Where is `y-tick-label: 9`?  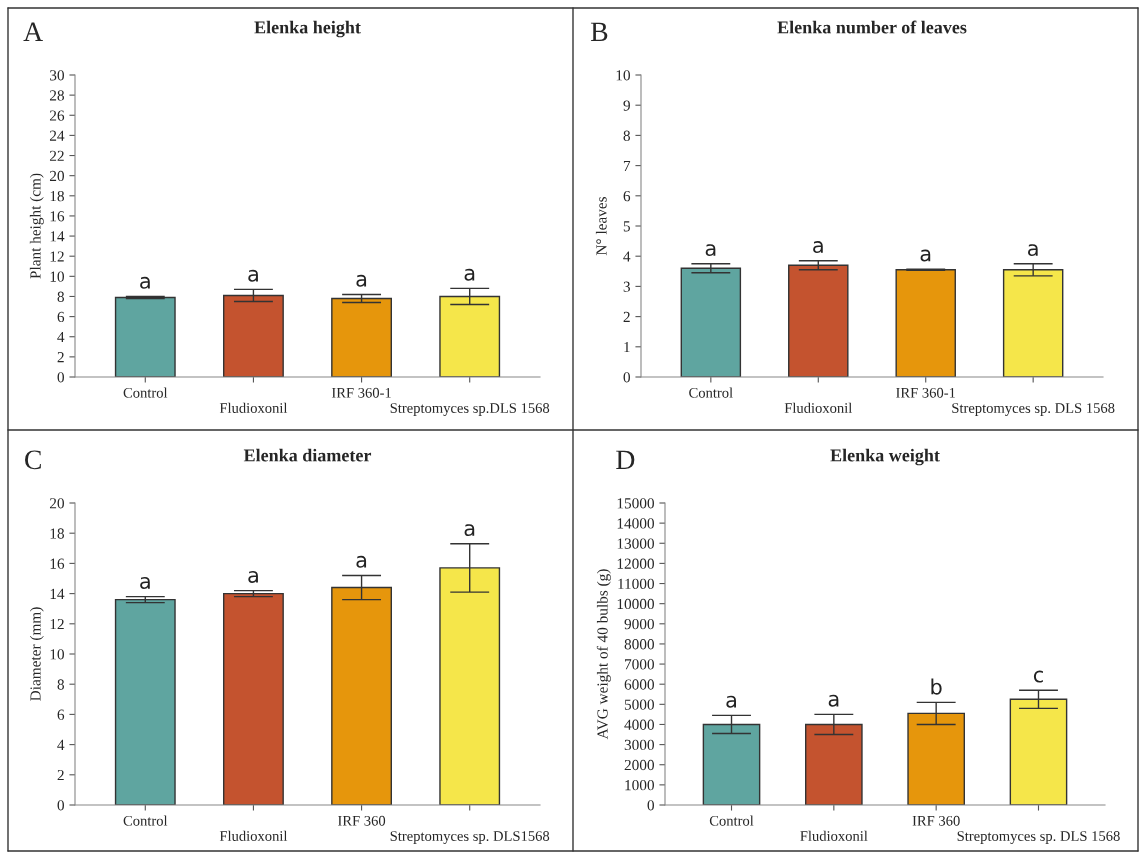
y-tick-label: 9 is located at coordinates (626, 105).